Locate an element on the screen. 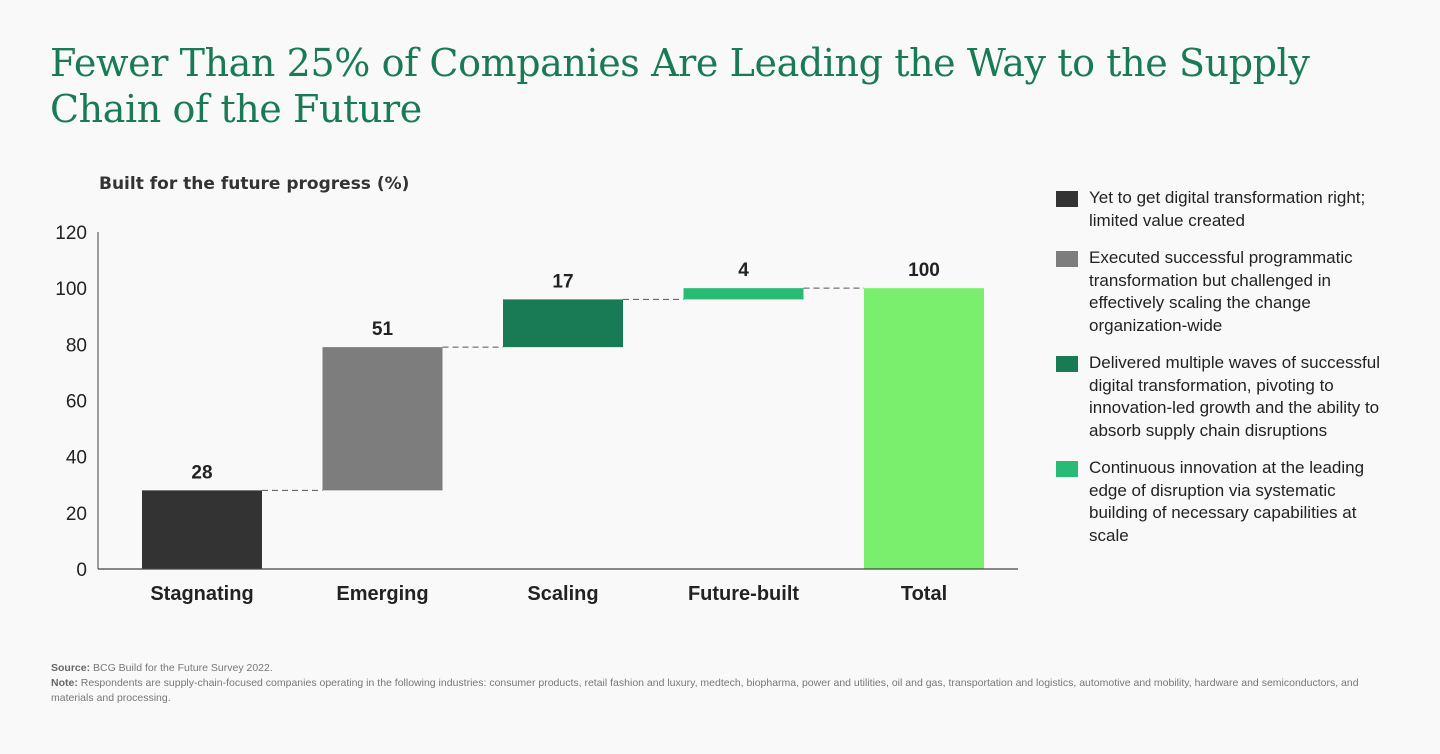  category-label: Scaling is located at coordinates (562, 594).